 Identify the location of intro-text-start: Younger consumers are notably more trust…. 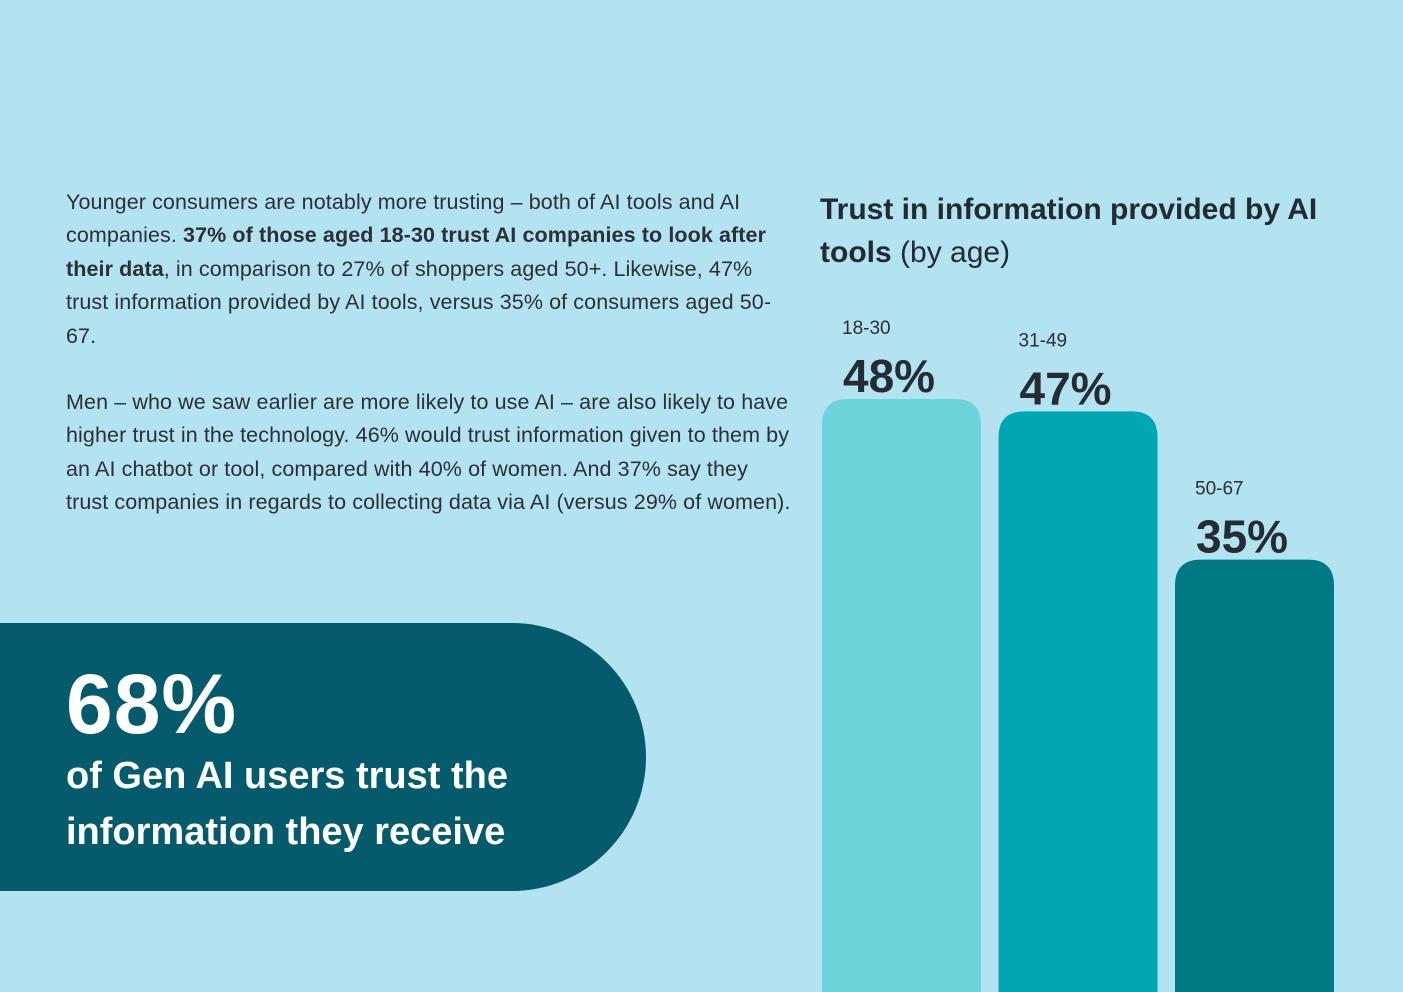
(403, 219).